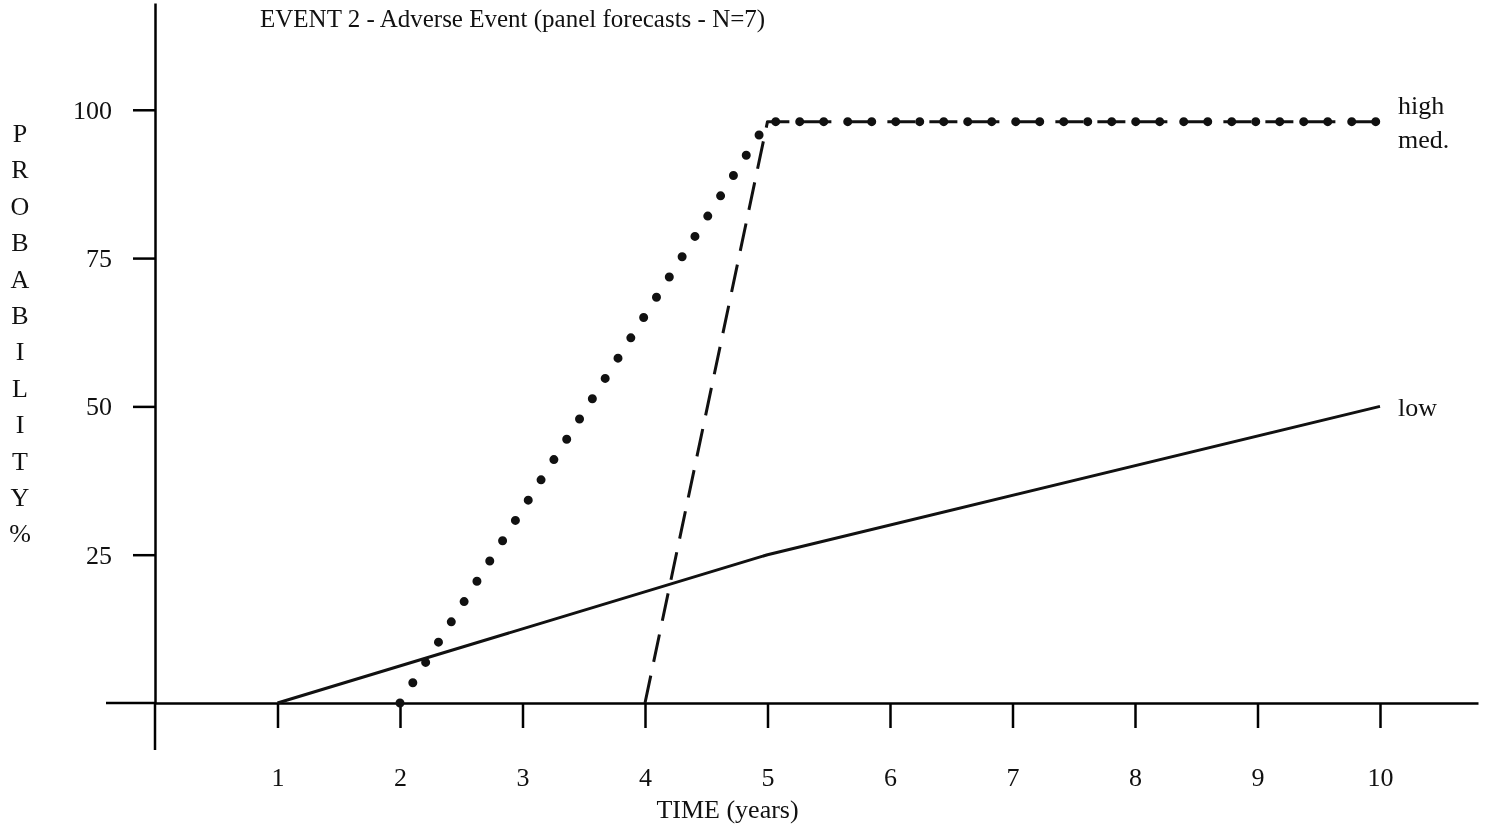 The width and height of the screenshot is (1489, 829). I want to click on series-label: high, so click(1421, 105).